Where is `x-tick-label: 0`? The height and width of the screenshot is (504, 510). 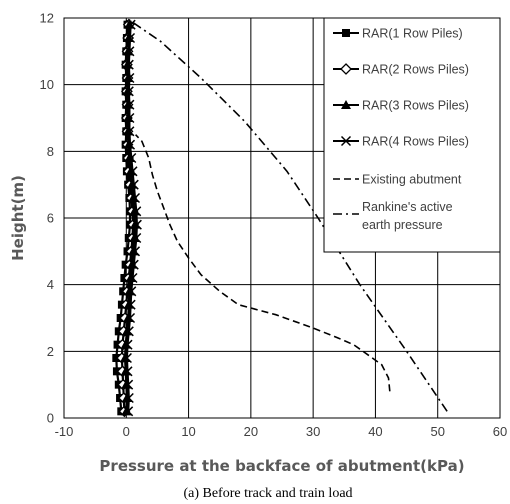 x-tick-label: 0 is located at coordinates (126, 431).